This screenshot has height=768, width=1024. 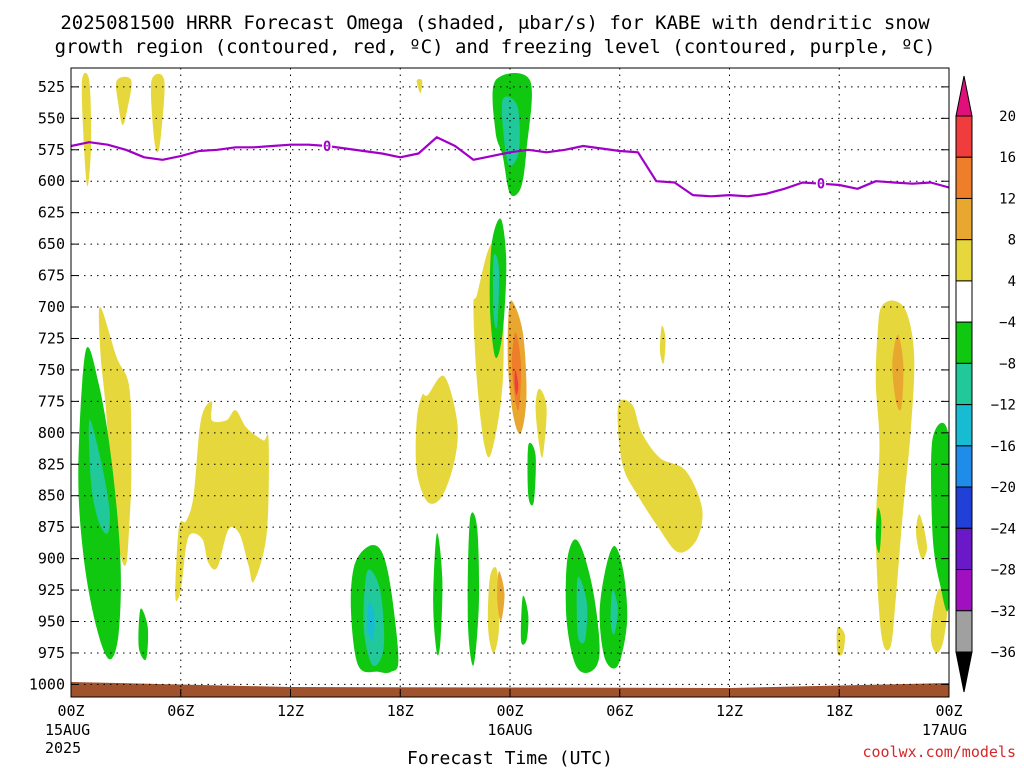 What do you see at coordinates (985, 384) in the screenshot?
I see `colorbar: 20 16 12 8 4 −4 −8 −12 −16 −20 −24 −28 −32 −36` at bounding box center [985, 384].